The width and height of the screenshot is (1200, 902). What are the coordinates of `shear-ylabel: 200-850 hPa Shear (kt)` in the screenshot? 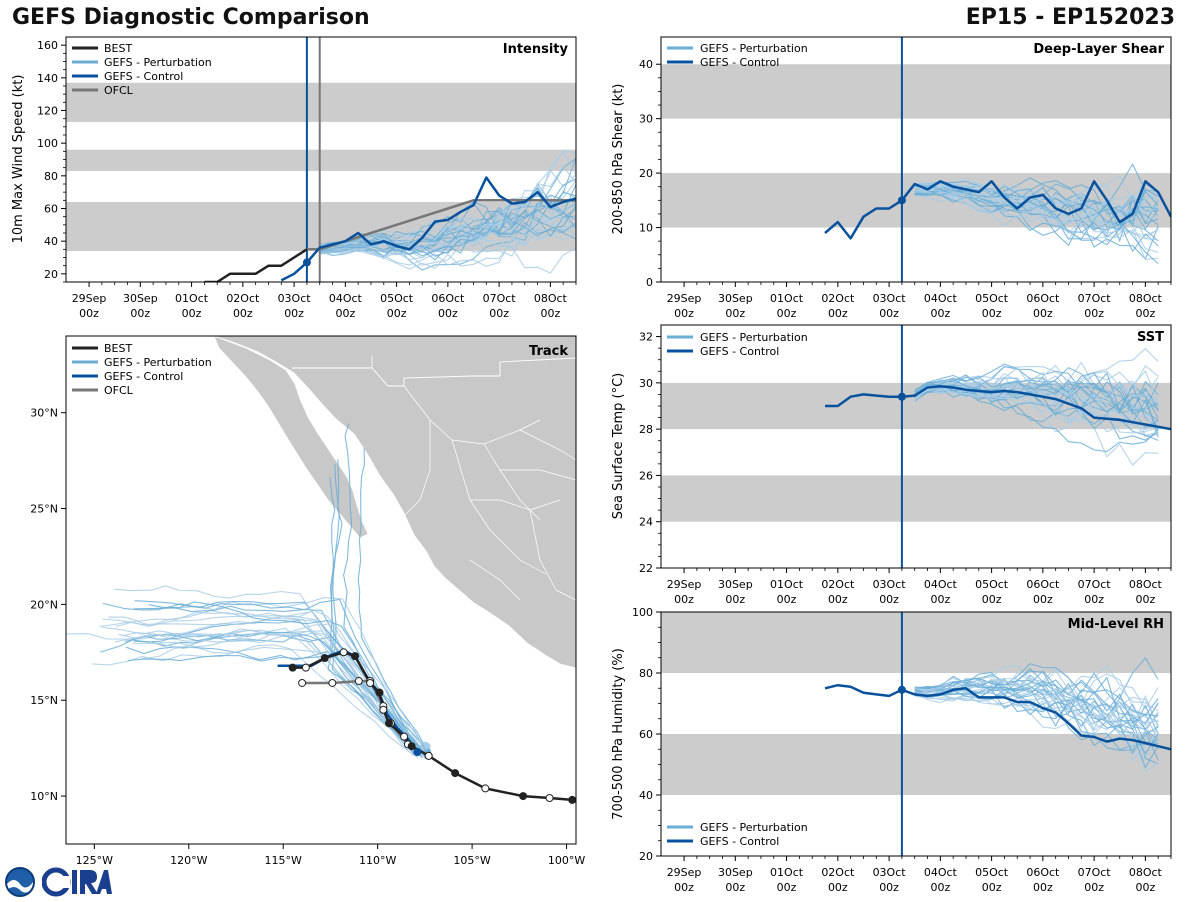 It's located at (618, 159).